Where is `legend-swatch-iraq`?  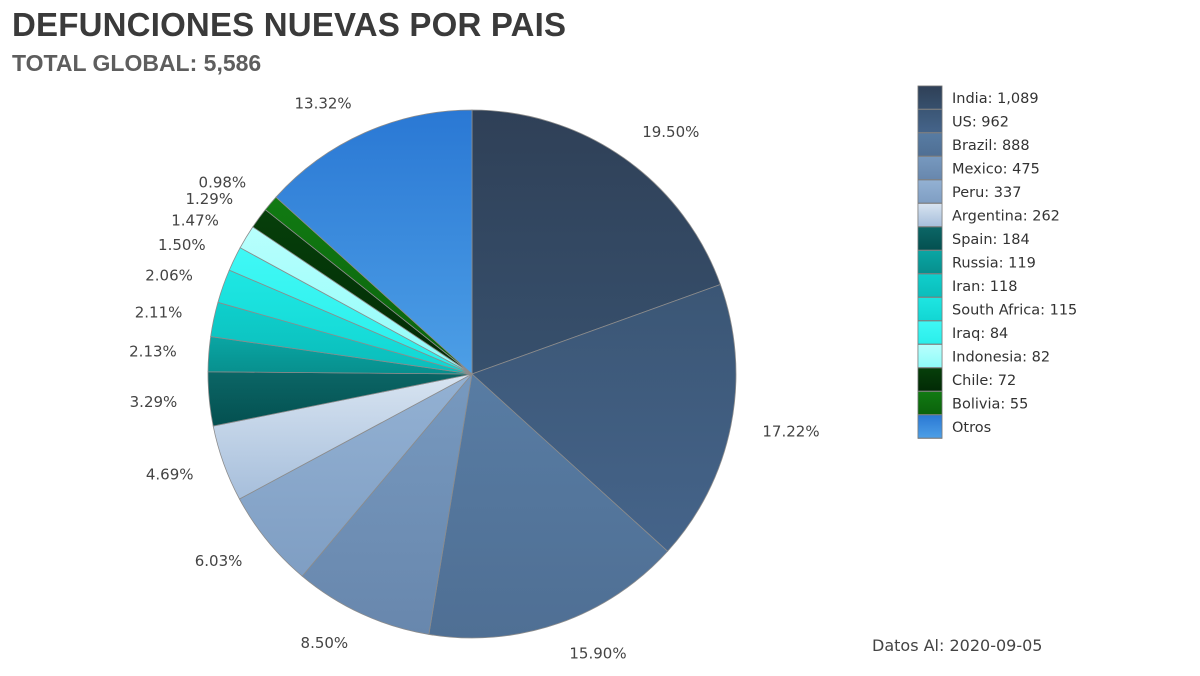 legend-swatch-iraq is located at coordinates (930, 332).